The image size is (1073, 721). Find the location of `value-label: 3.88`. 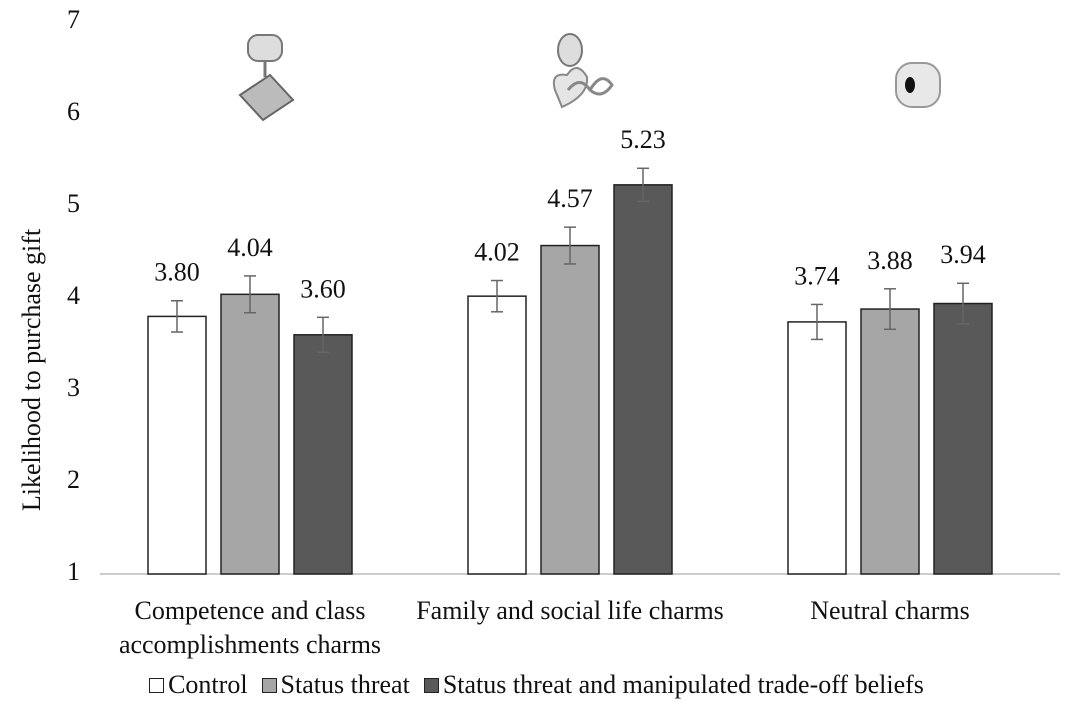

value-label: 3.88 is located at coordinates (890, 260).